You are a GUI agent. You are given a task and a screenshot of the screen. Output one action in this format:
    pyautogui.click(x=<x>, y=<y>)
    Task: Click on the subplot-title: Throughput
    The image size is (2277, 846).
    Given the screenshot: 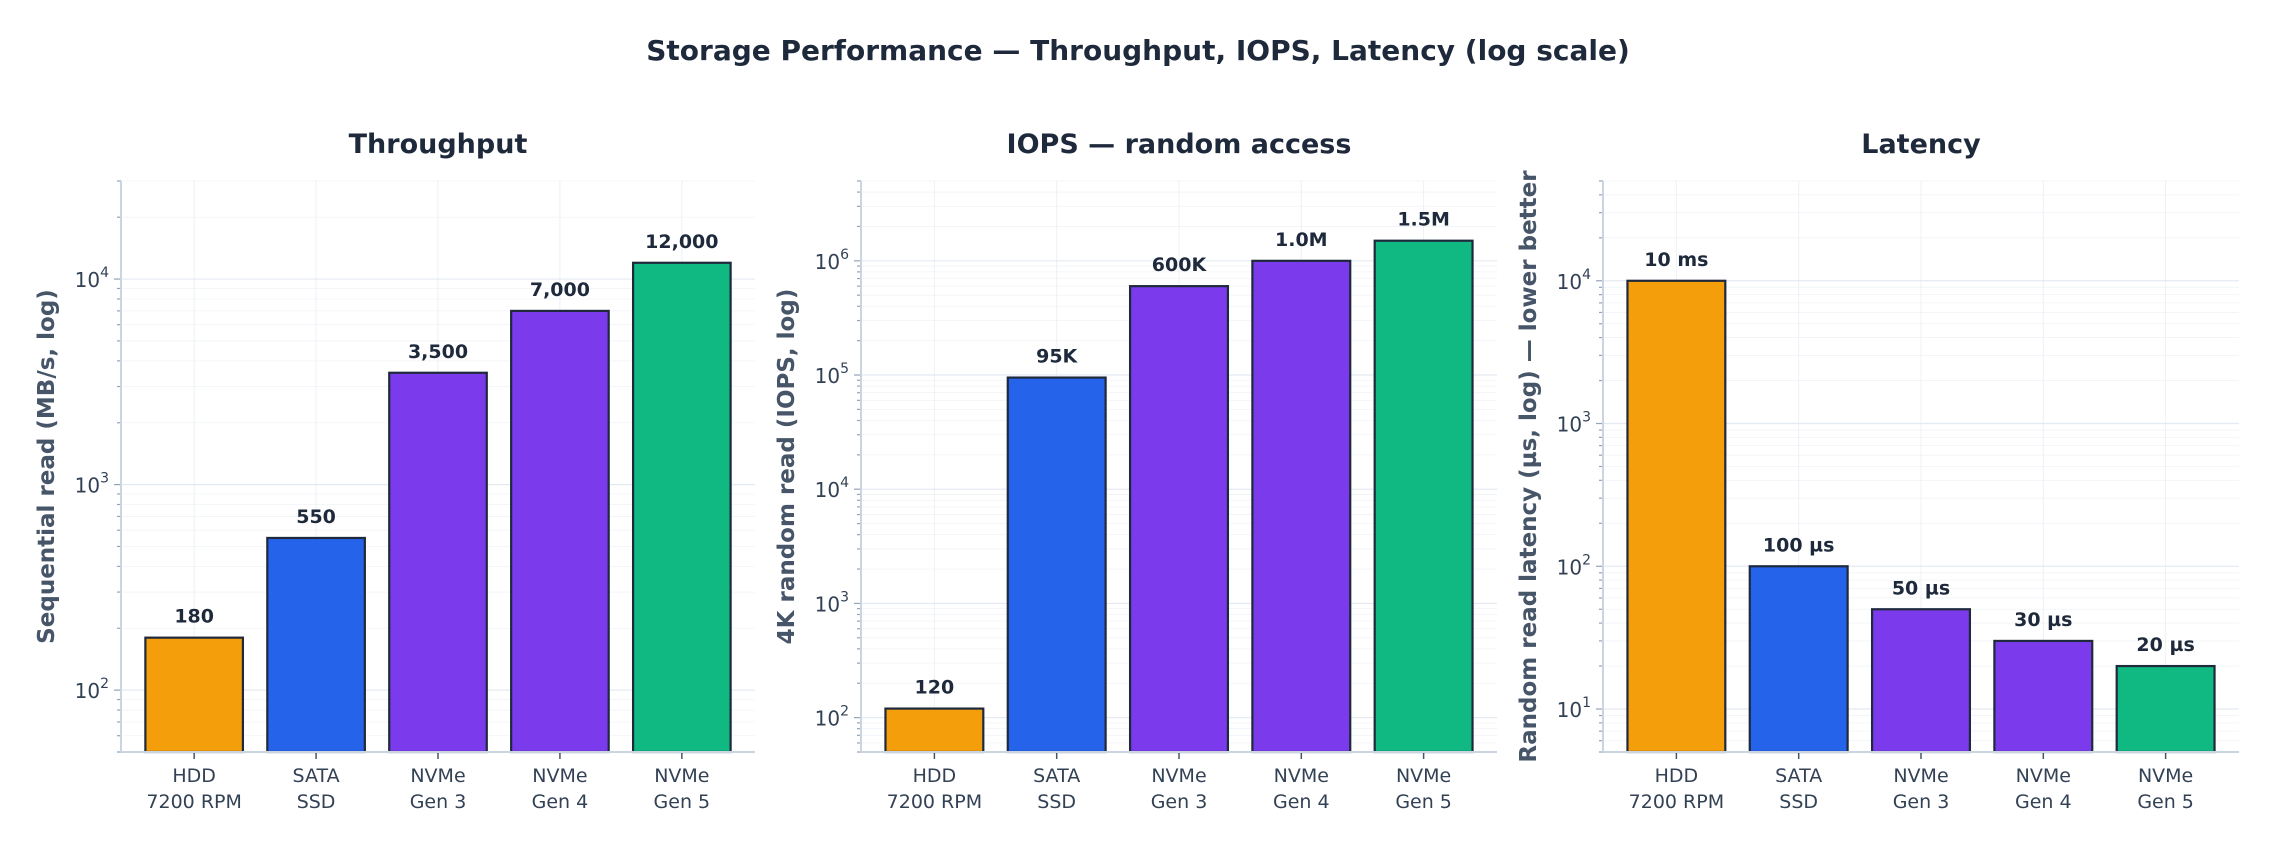 What is the action you would take?
    pyautogui.click(x=438, y=144)
    